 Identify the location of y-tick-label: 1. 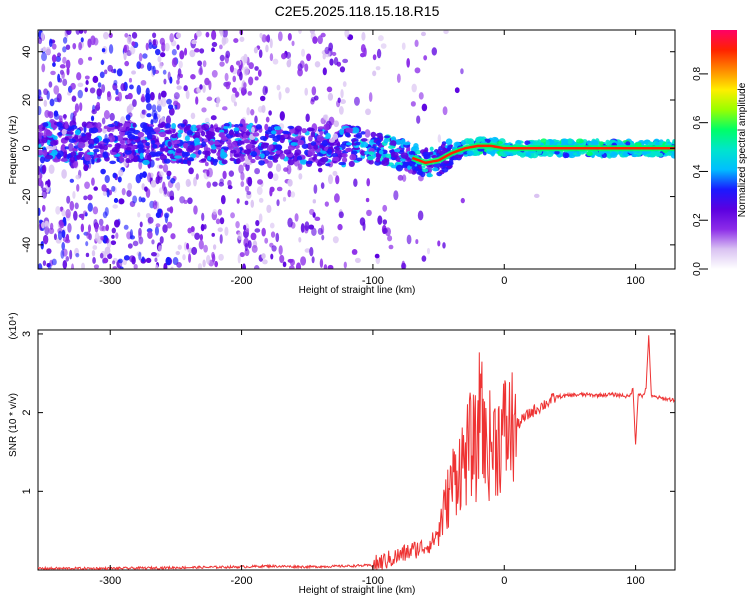
(27, 491).